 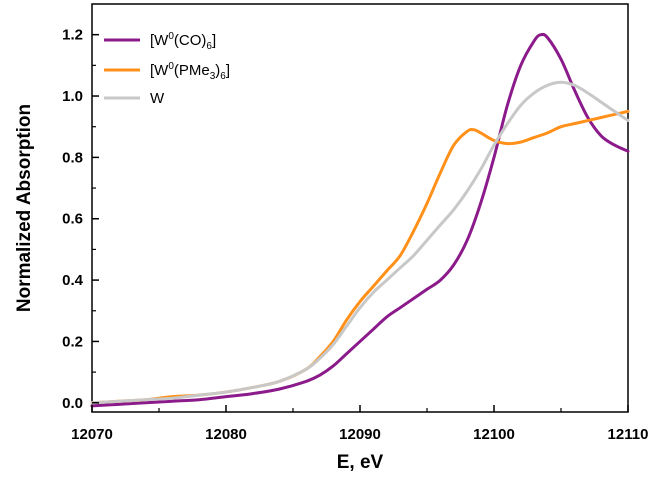 What do you see at coordinates (183, 41) in the screenshot?
I see `legend-label-0: [W0(CO)6]` at bounding box center [183, 41].